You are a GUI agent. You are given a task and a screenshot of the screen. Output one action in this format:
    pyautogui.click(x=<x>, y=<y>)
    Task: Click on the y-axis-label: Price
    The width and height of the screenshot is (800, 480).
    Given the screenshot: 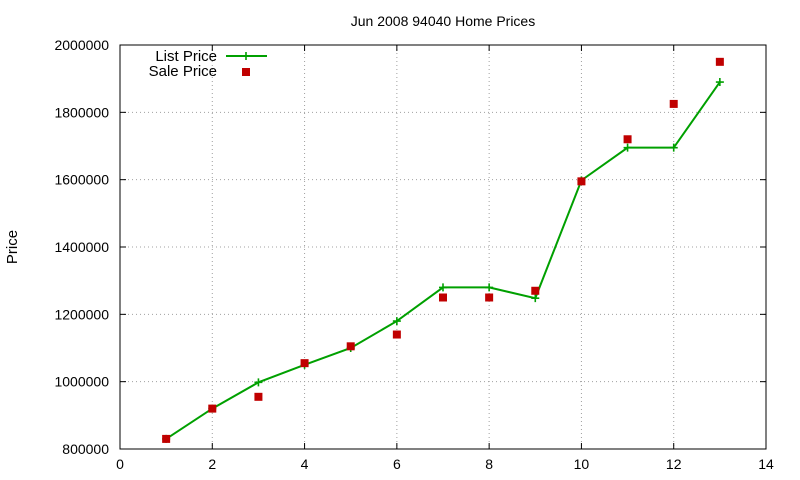 What is the action you would take?
    pyautogui.click(x=12, y=247)
    